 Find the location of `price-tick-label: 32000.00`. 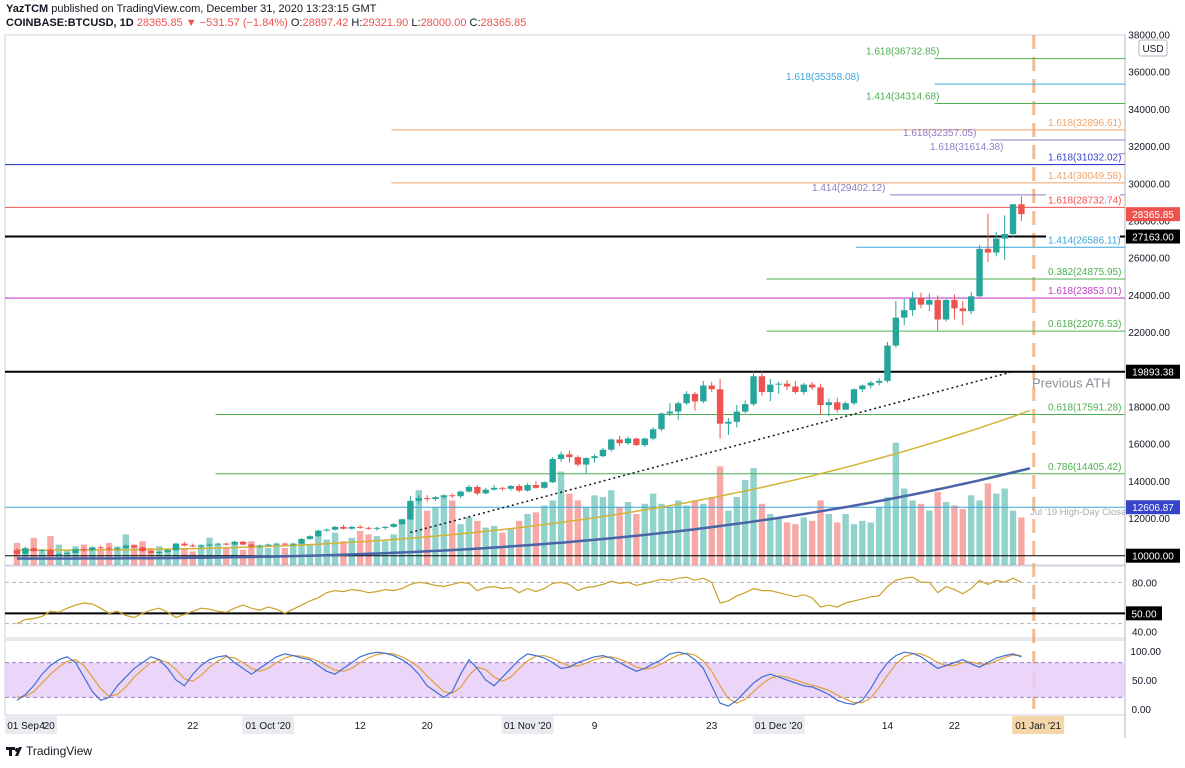

price-tick-label: 32000.00 is located at coordinates (1149, 147).